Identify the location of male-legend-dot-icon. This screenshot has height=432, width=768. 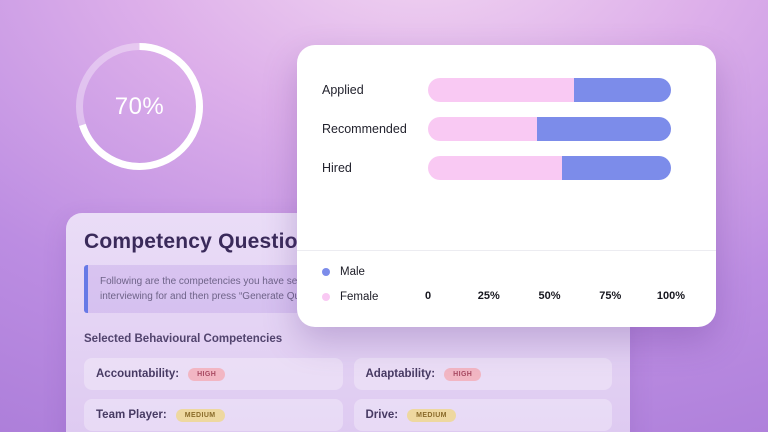
(326, 271).